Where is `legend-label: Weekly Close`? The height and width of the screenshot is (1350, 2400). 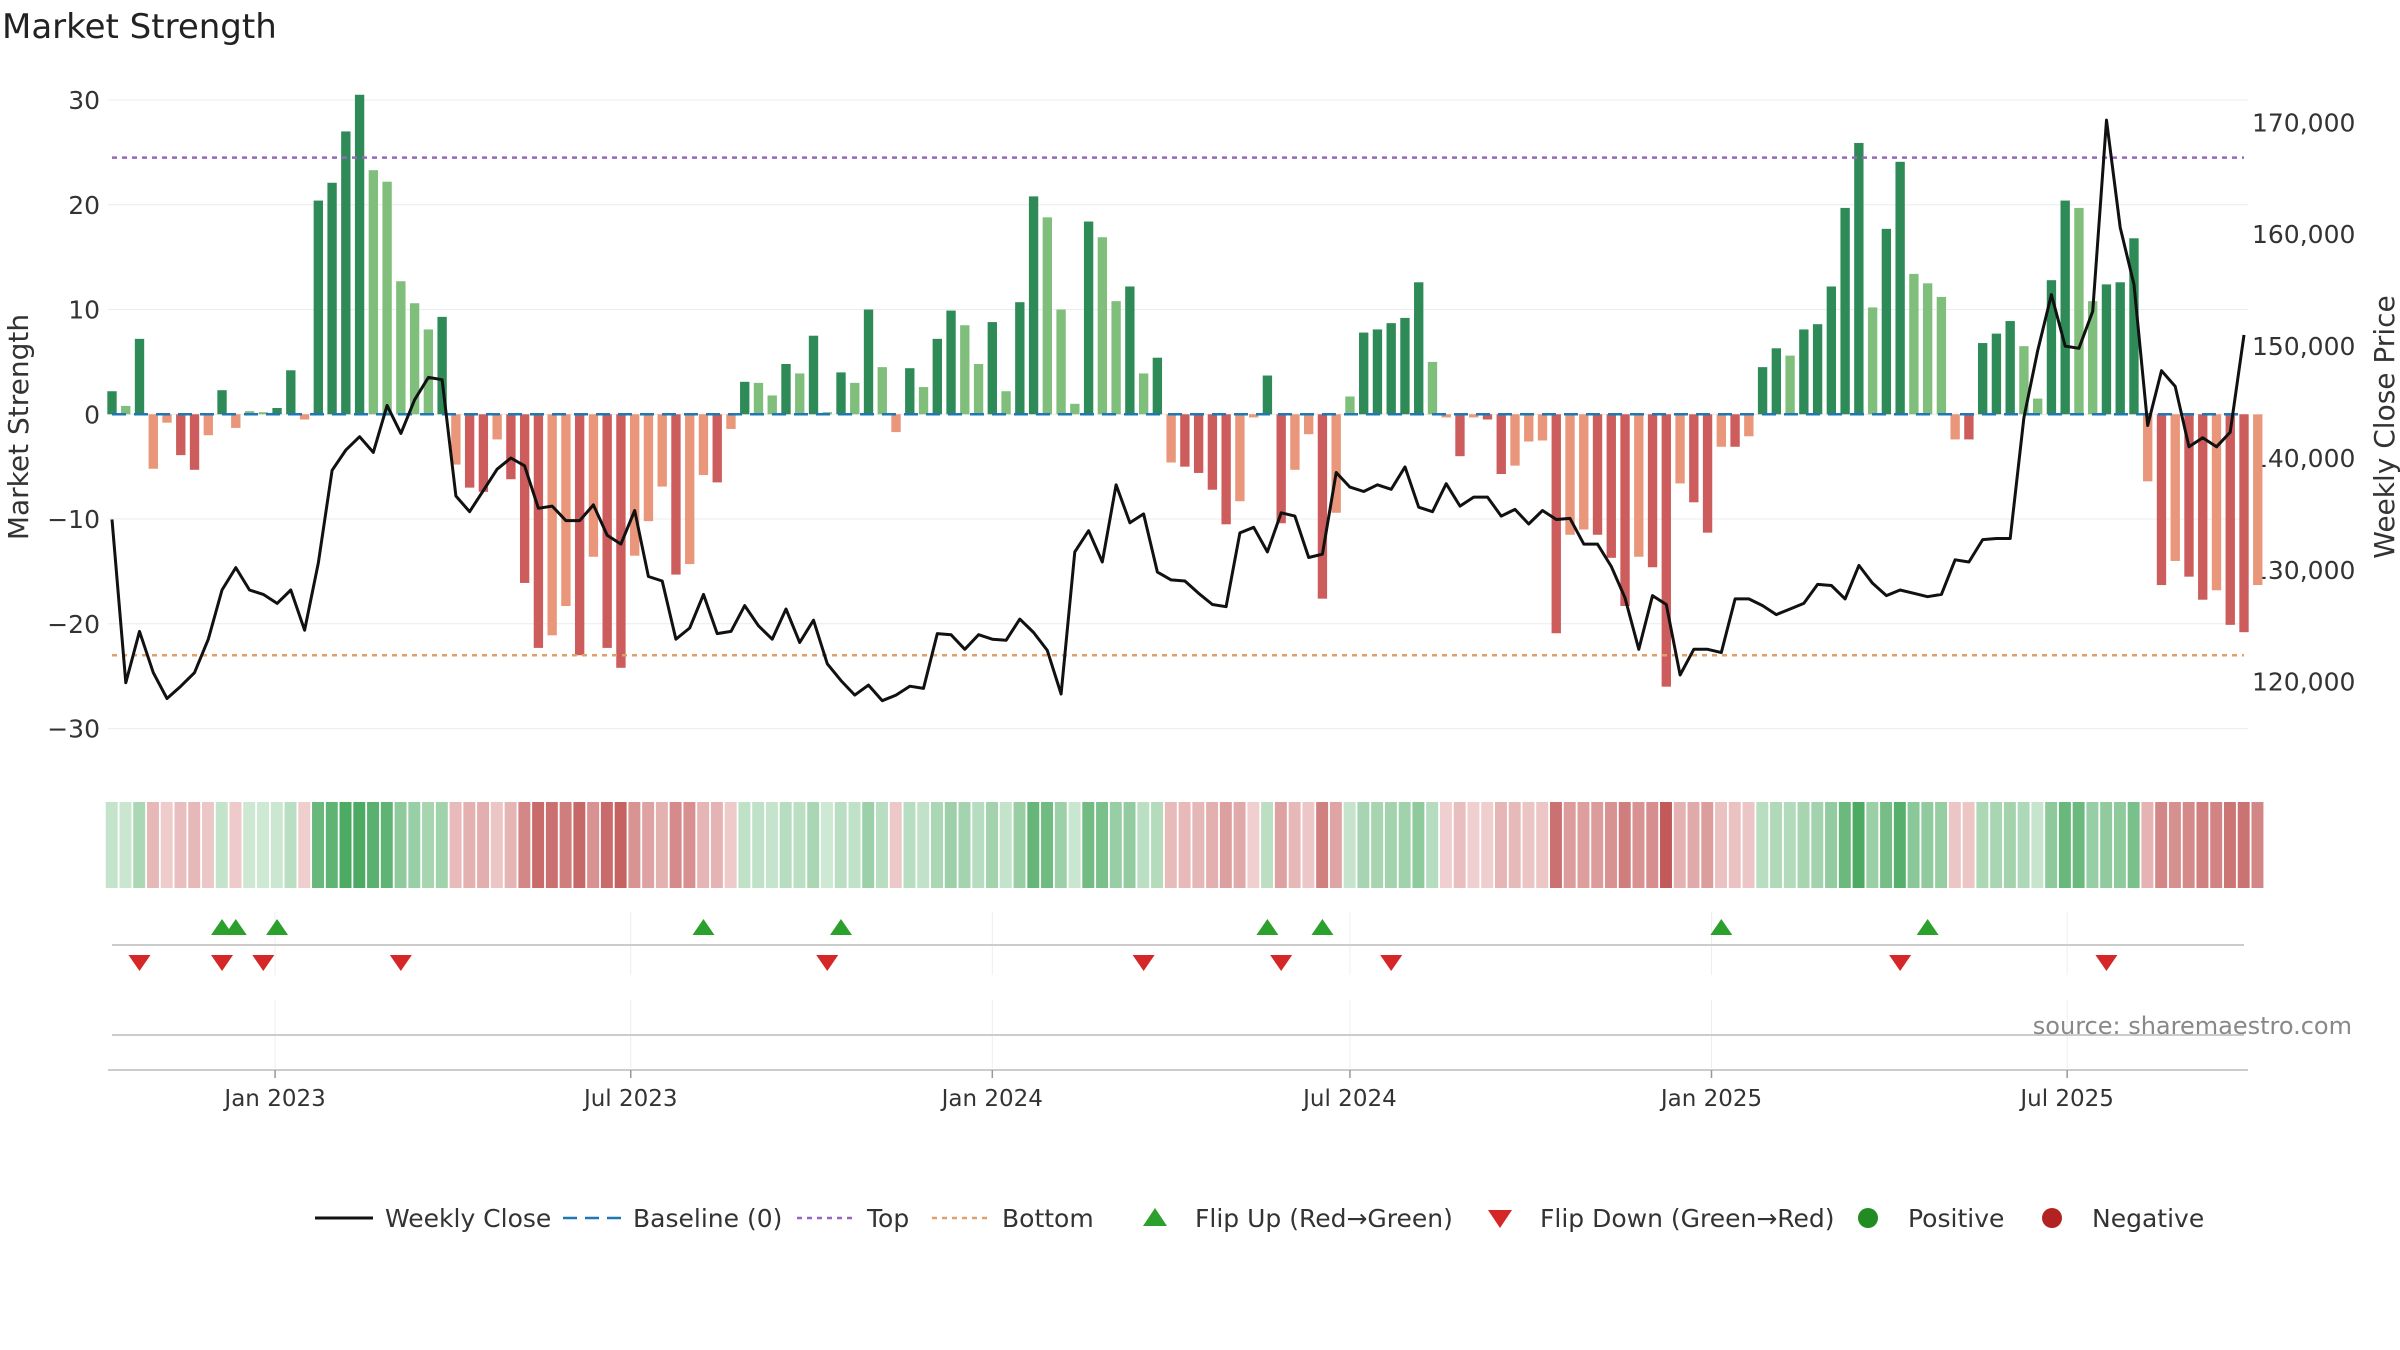 legend-label: Weekly Close is located at coordinates (468, 1218).